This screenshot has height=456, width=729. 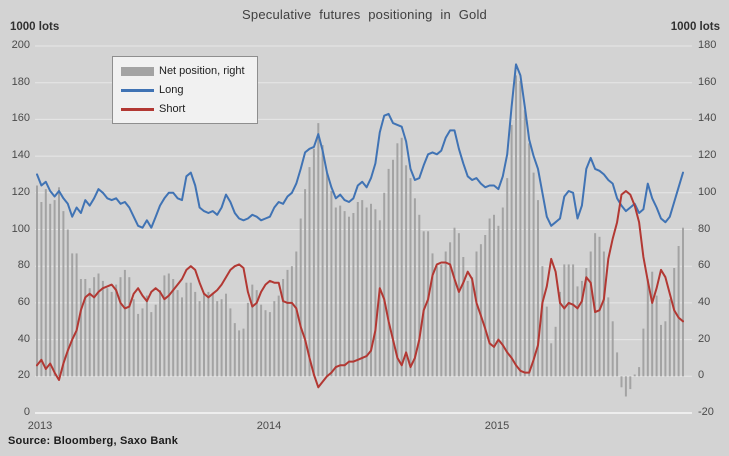 I want to click on net-position-bar-swatch-icon, so click(x=137, y=71).